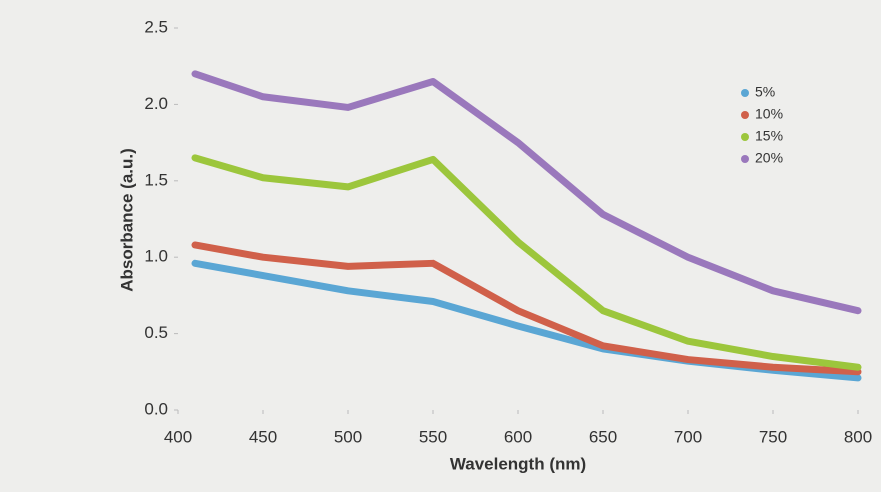 This screenshot has height=492, width=881. I want to click on y-tick-label: 2.0, so click(156, 103).